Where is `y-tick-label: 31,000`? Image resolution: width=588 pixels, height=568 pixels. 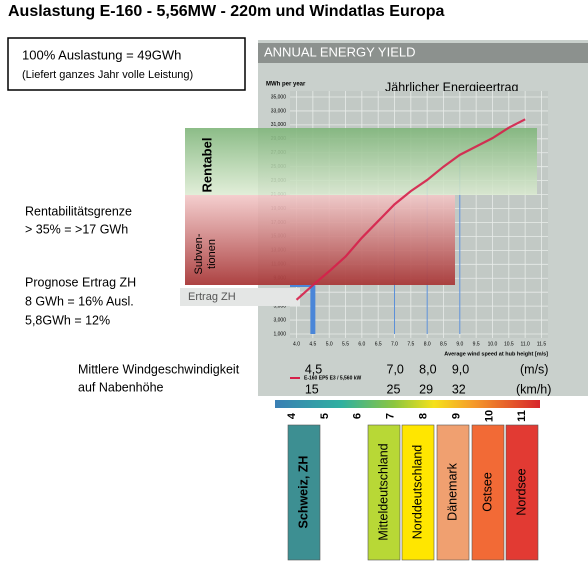
y-tick-label: 31,000 is located at coordinates (279, 125).